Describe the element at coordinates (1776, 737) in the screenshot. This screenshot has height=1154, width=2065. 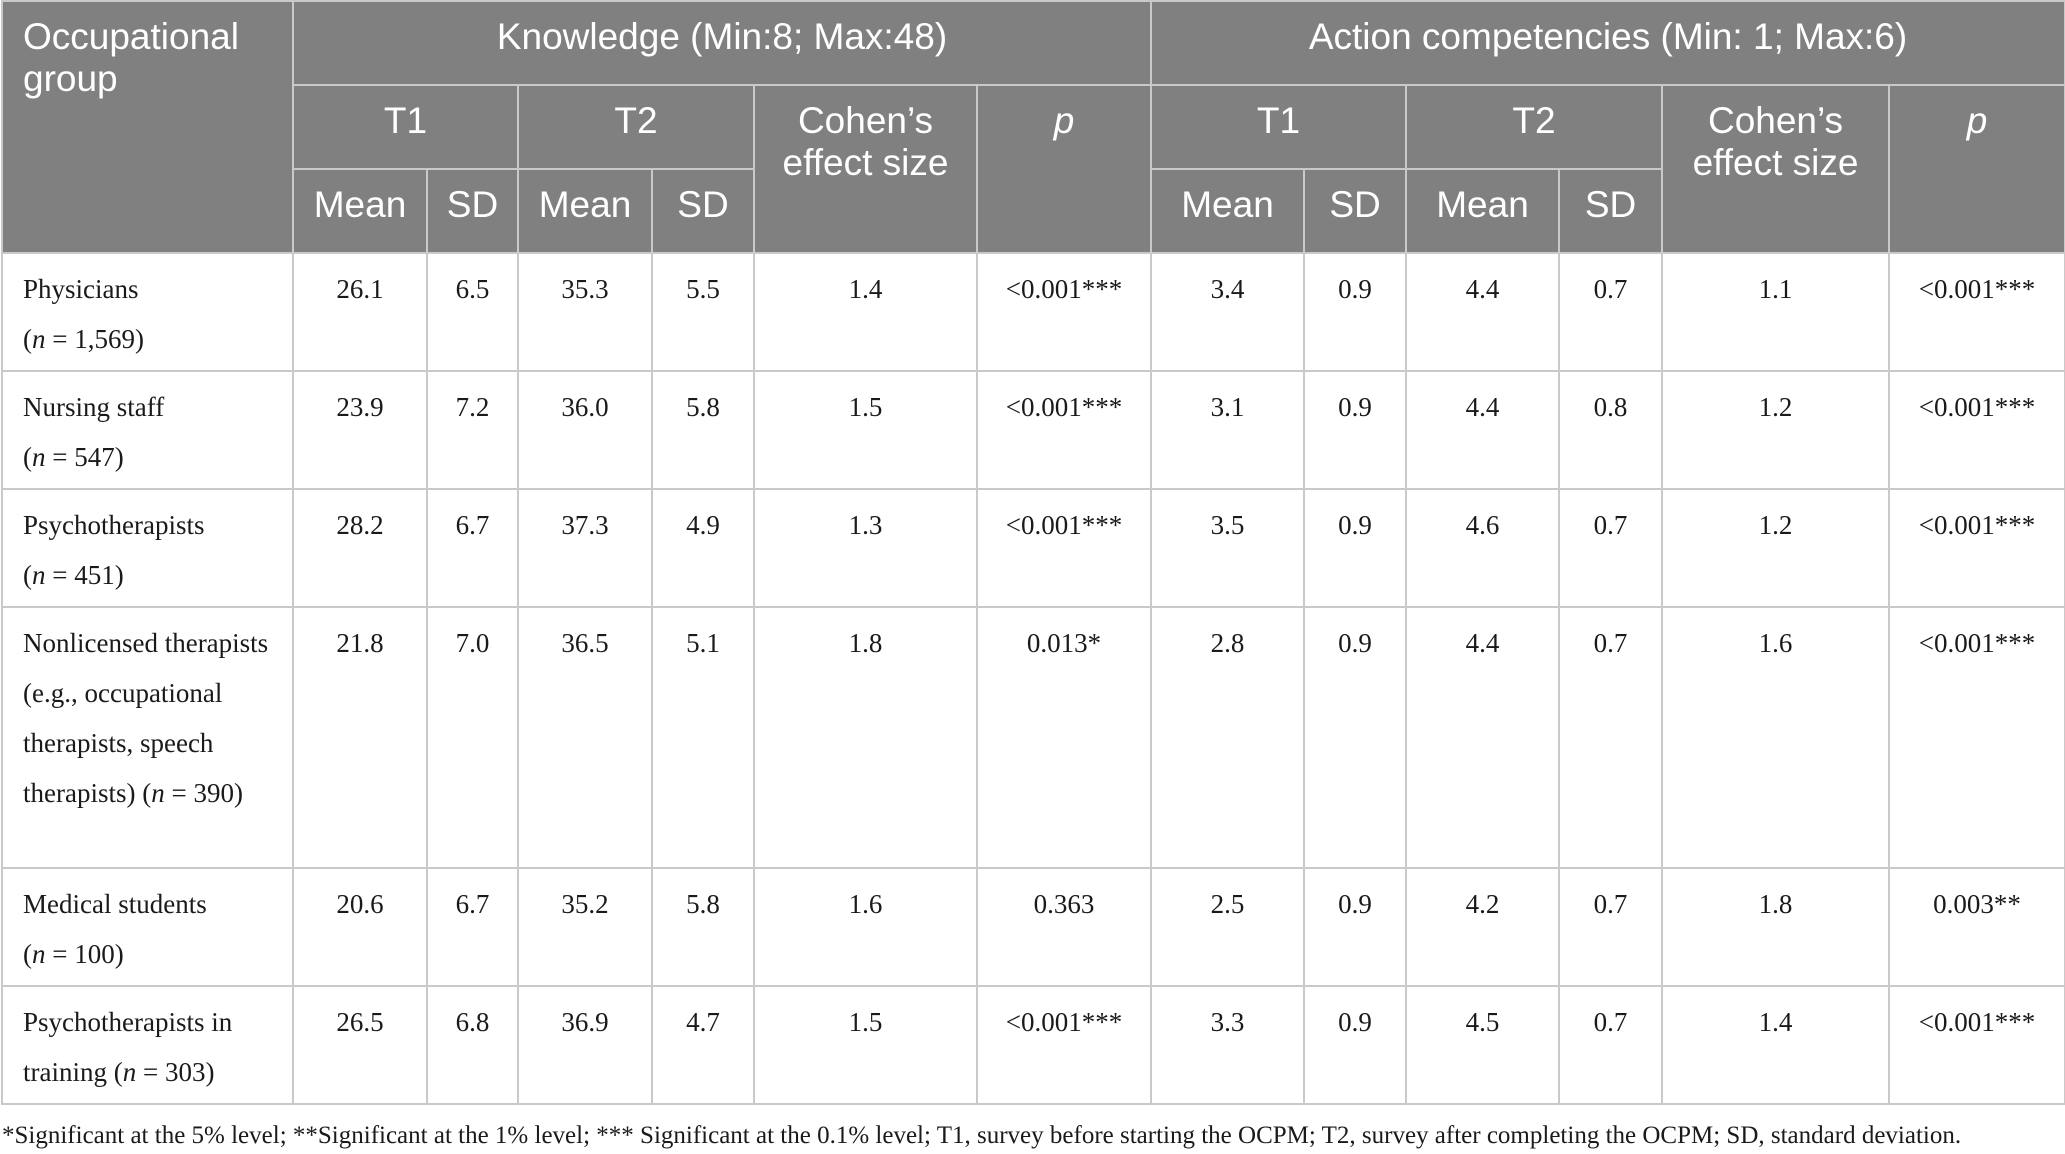
I see `action-cohen-cell: 1.6` at that location.